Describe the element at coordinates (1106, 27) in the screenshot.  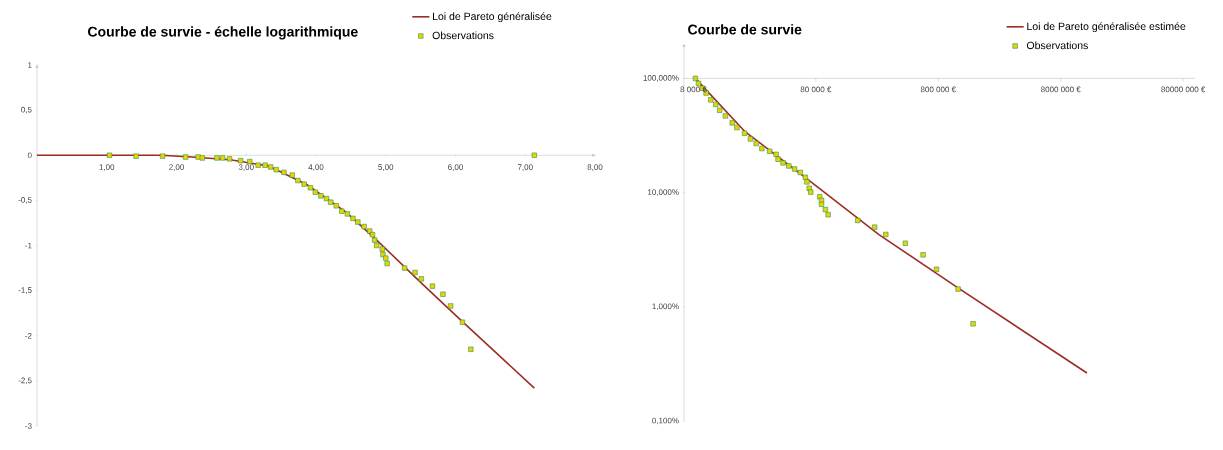
I see `legend-label: Loi de Pareto généralisée estimée` at that location.